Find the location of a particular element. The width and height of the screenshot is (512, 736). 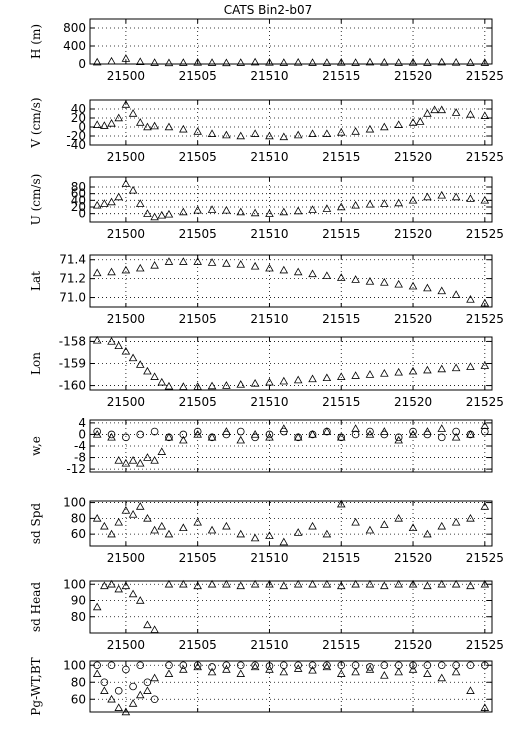

plot-frame is located at coordinates (291, 523).